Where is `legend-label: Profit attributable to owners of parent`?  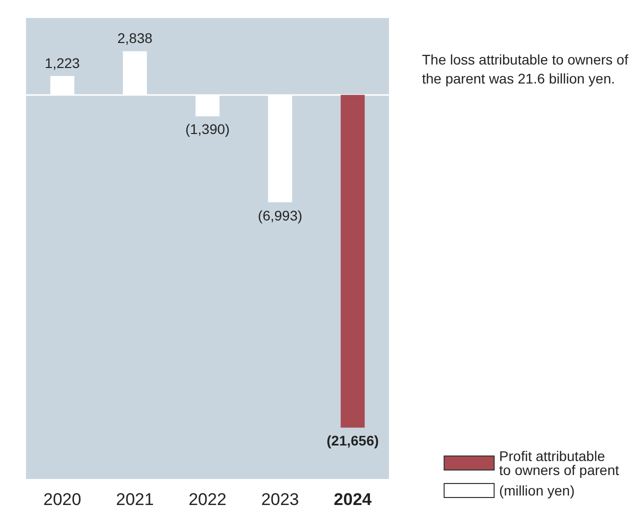 legend-label: Profit attributable to owners of parent is located at coordinates (559, 463).